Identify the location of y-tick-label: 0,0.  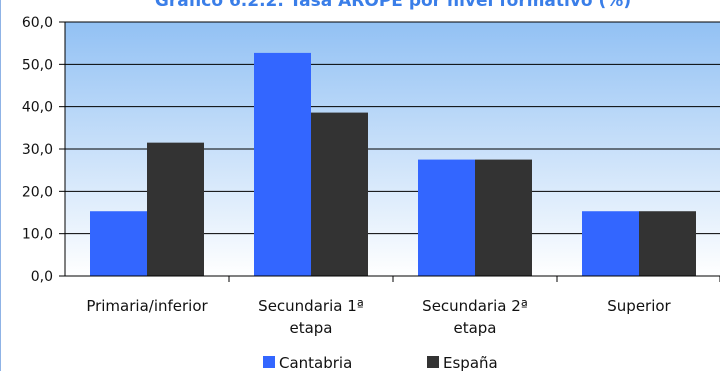
(42, 277).